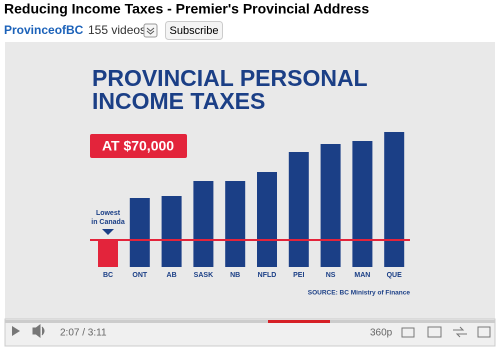 This screenshot has height=353, width=500. What do you see at coordinates (16, 331) in the screenshot?
I see `play-button` at bounding box center [16, 331].